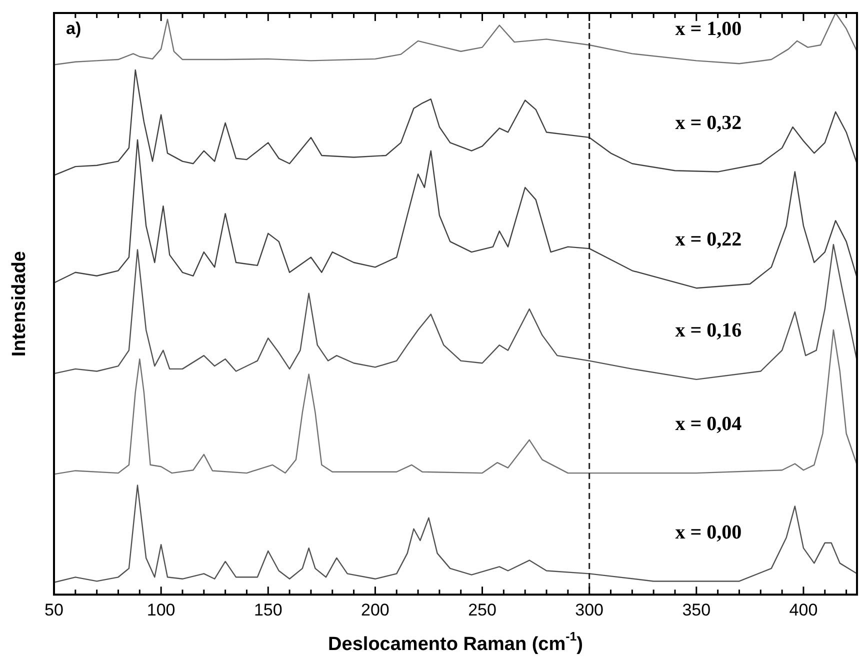  I want to click on series-label: x = 0,32, so click(708, 123).